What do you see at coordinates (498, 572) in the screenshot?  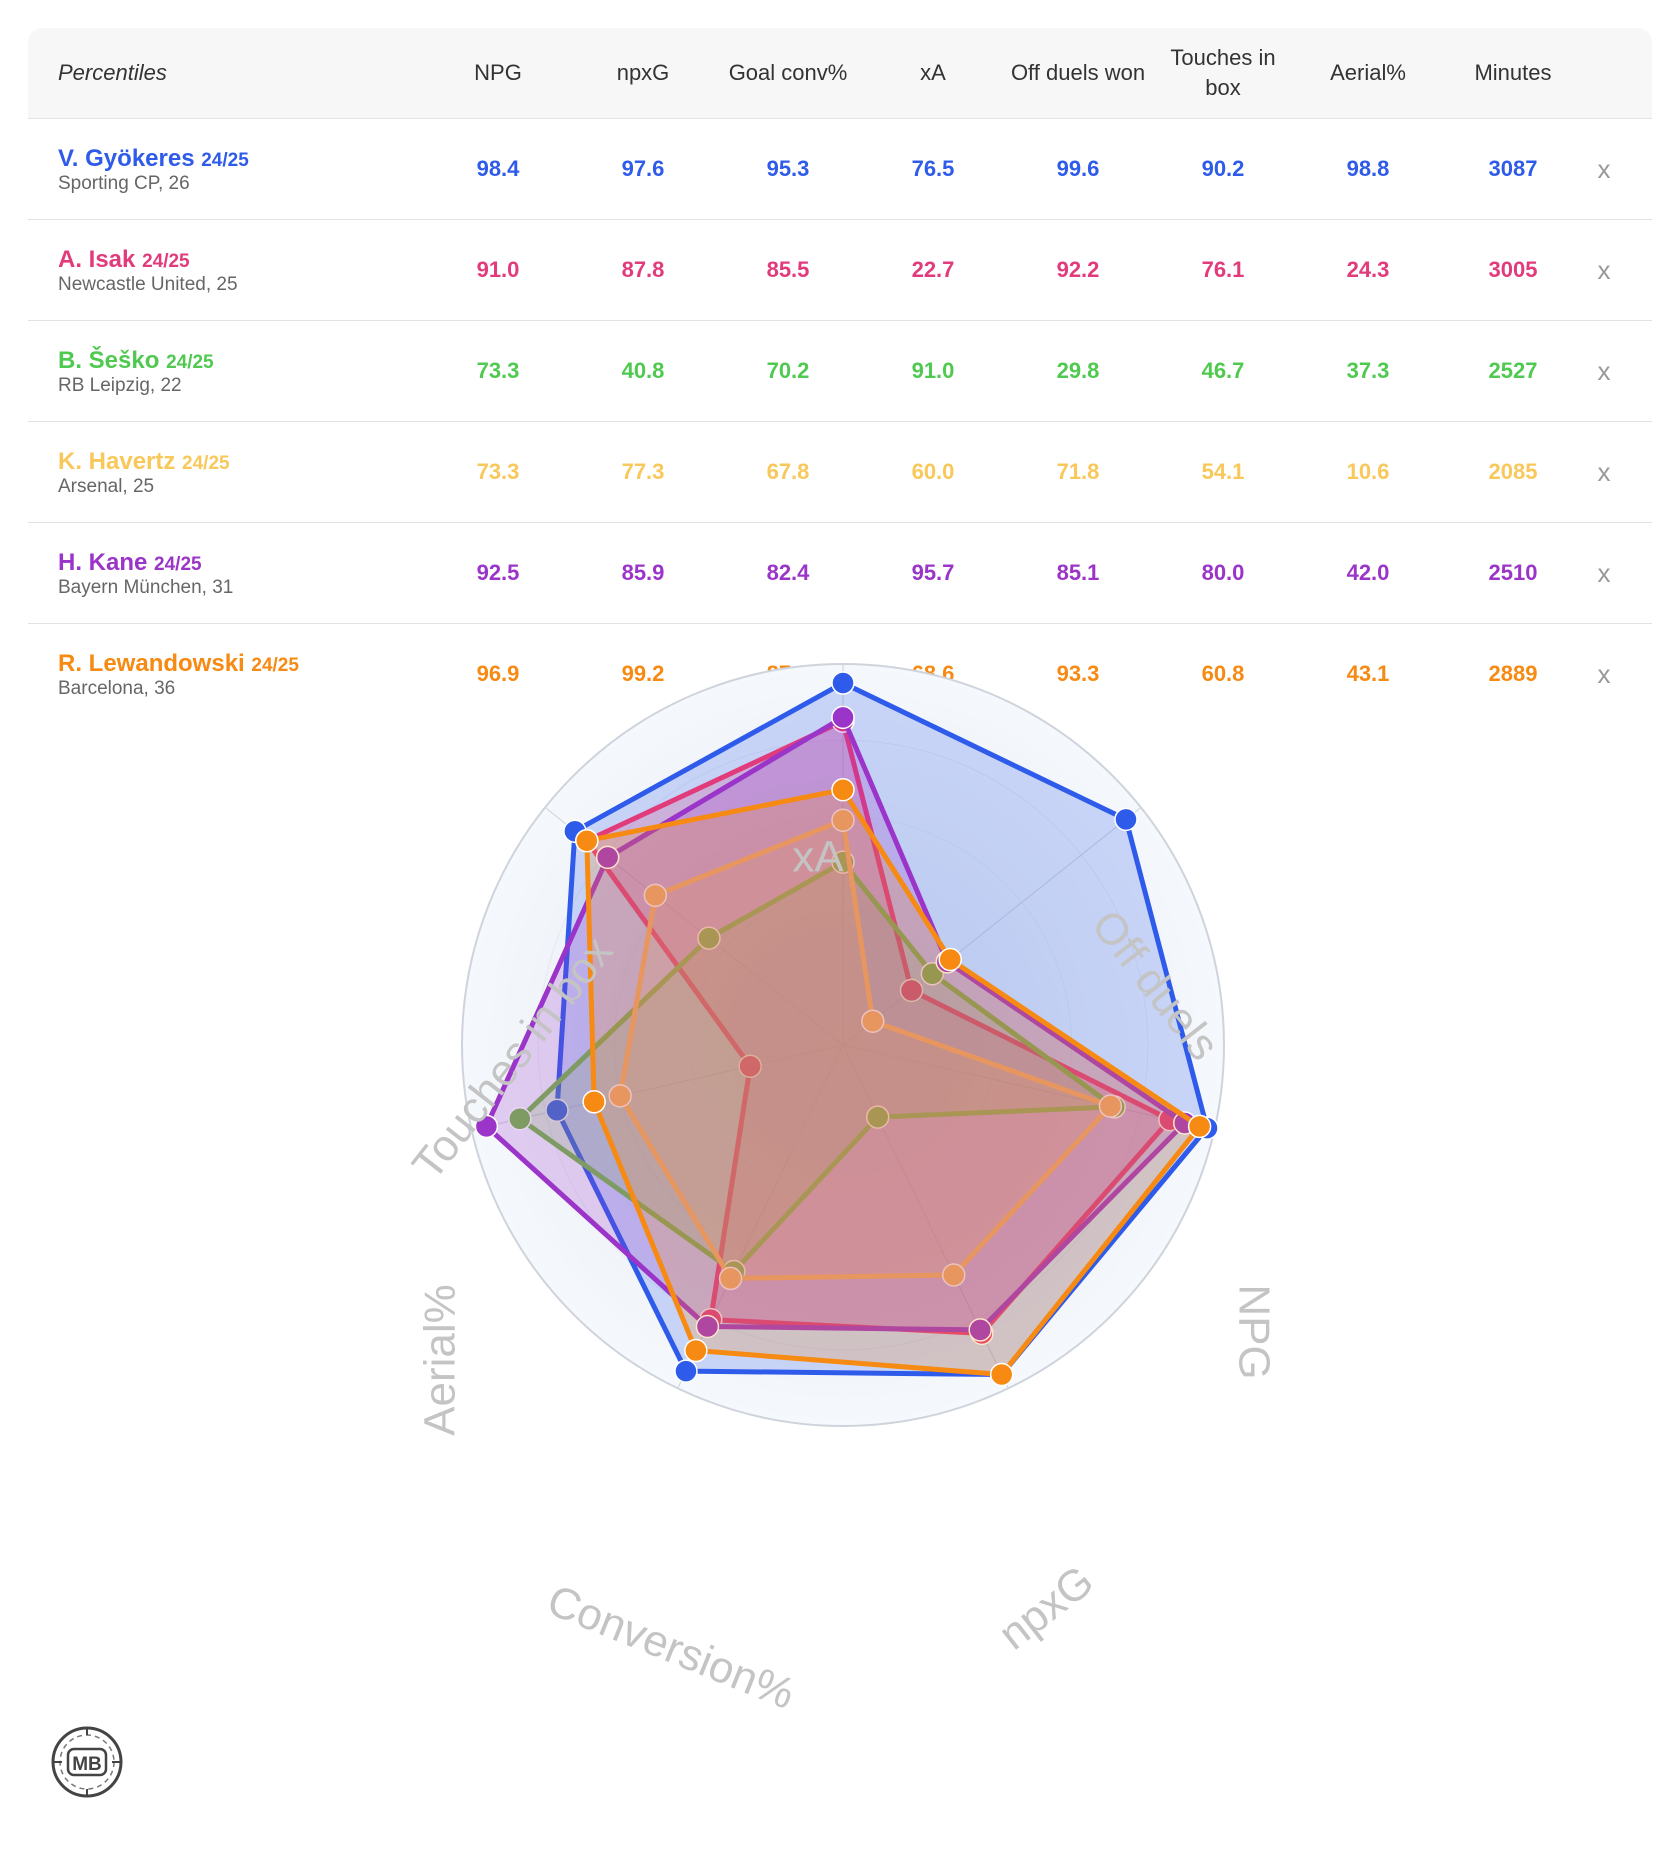 I see `stat-cell: 92.5` at bounding box center [498, 572].